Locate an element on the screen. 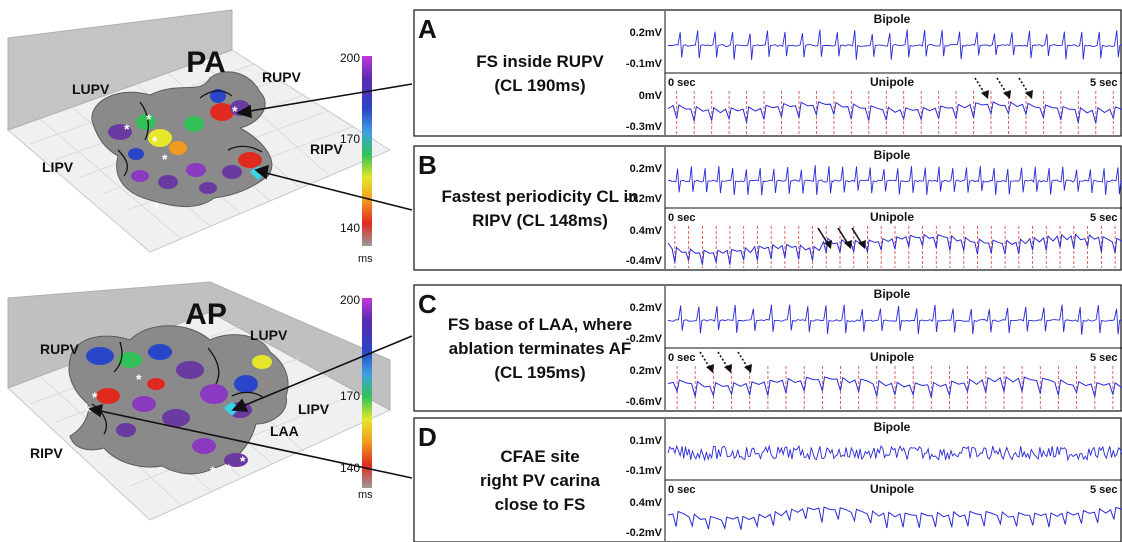 The height and width of the screenshot is (542, 1122). map-pa-stars: * * * * * * is located at coordinates (181, 159).